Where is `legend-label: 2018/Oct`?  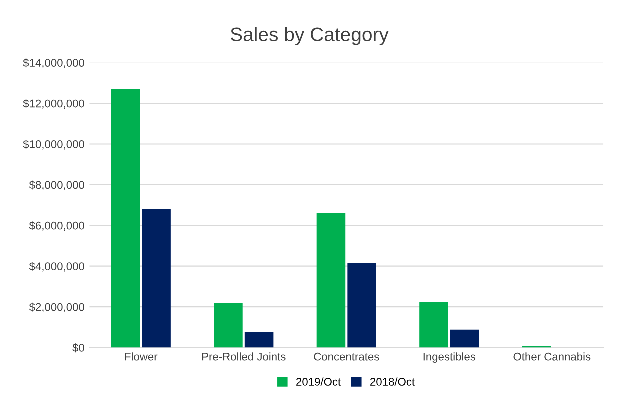 legend-label: 2018/Oct is located at coordinates (392, 382).